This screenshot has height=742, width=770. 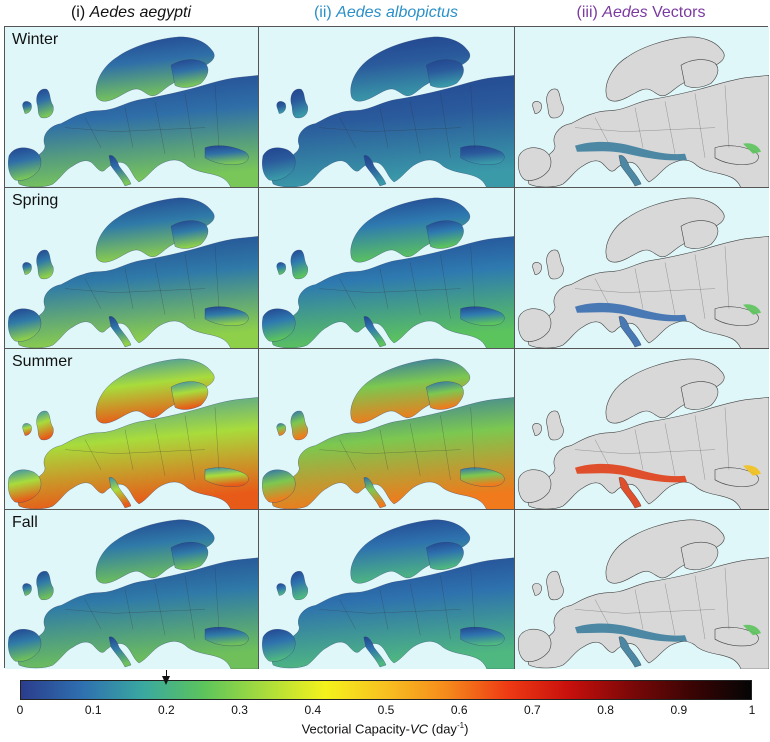 I want to click on colorbar-title: Vectorial Capacity-VC (day-1), so click(x=385, y=728).